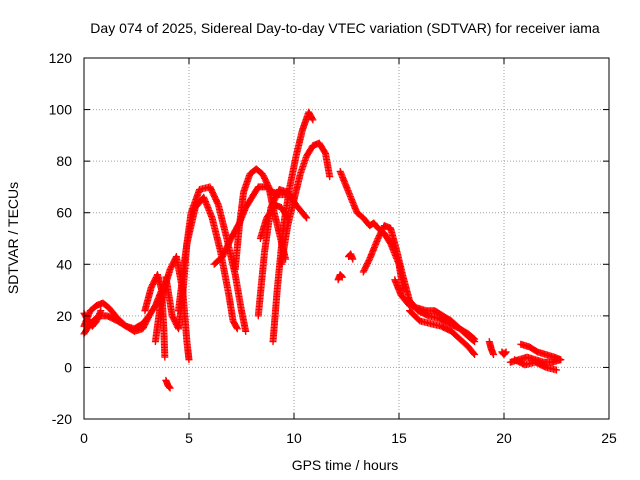  Describe the element at coordinates (64, 161) in the screenshot. I see `y-tick-label: 80` at that location.